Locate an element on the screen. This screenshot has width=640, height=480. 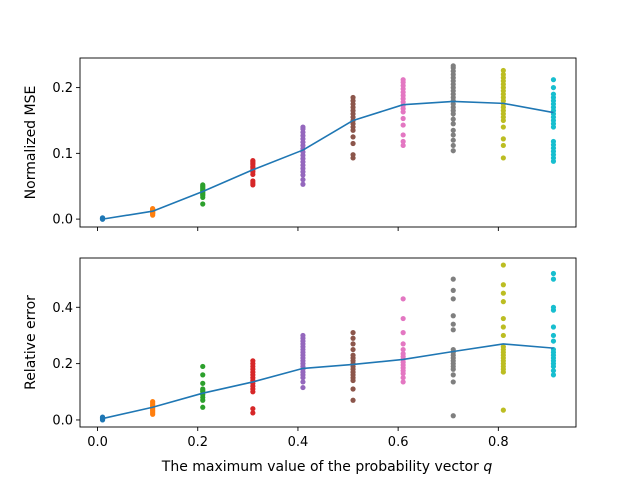
y-tick-label-1: 0.1 is located at coordinates (62, 154).